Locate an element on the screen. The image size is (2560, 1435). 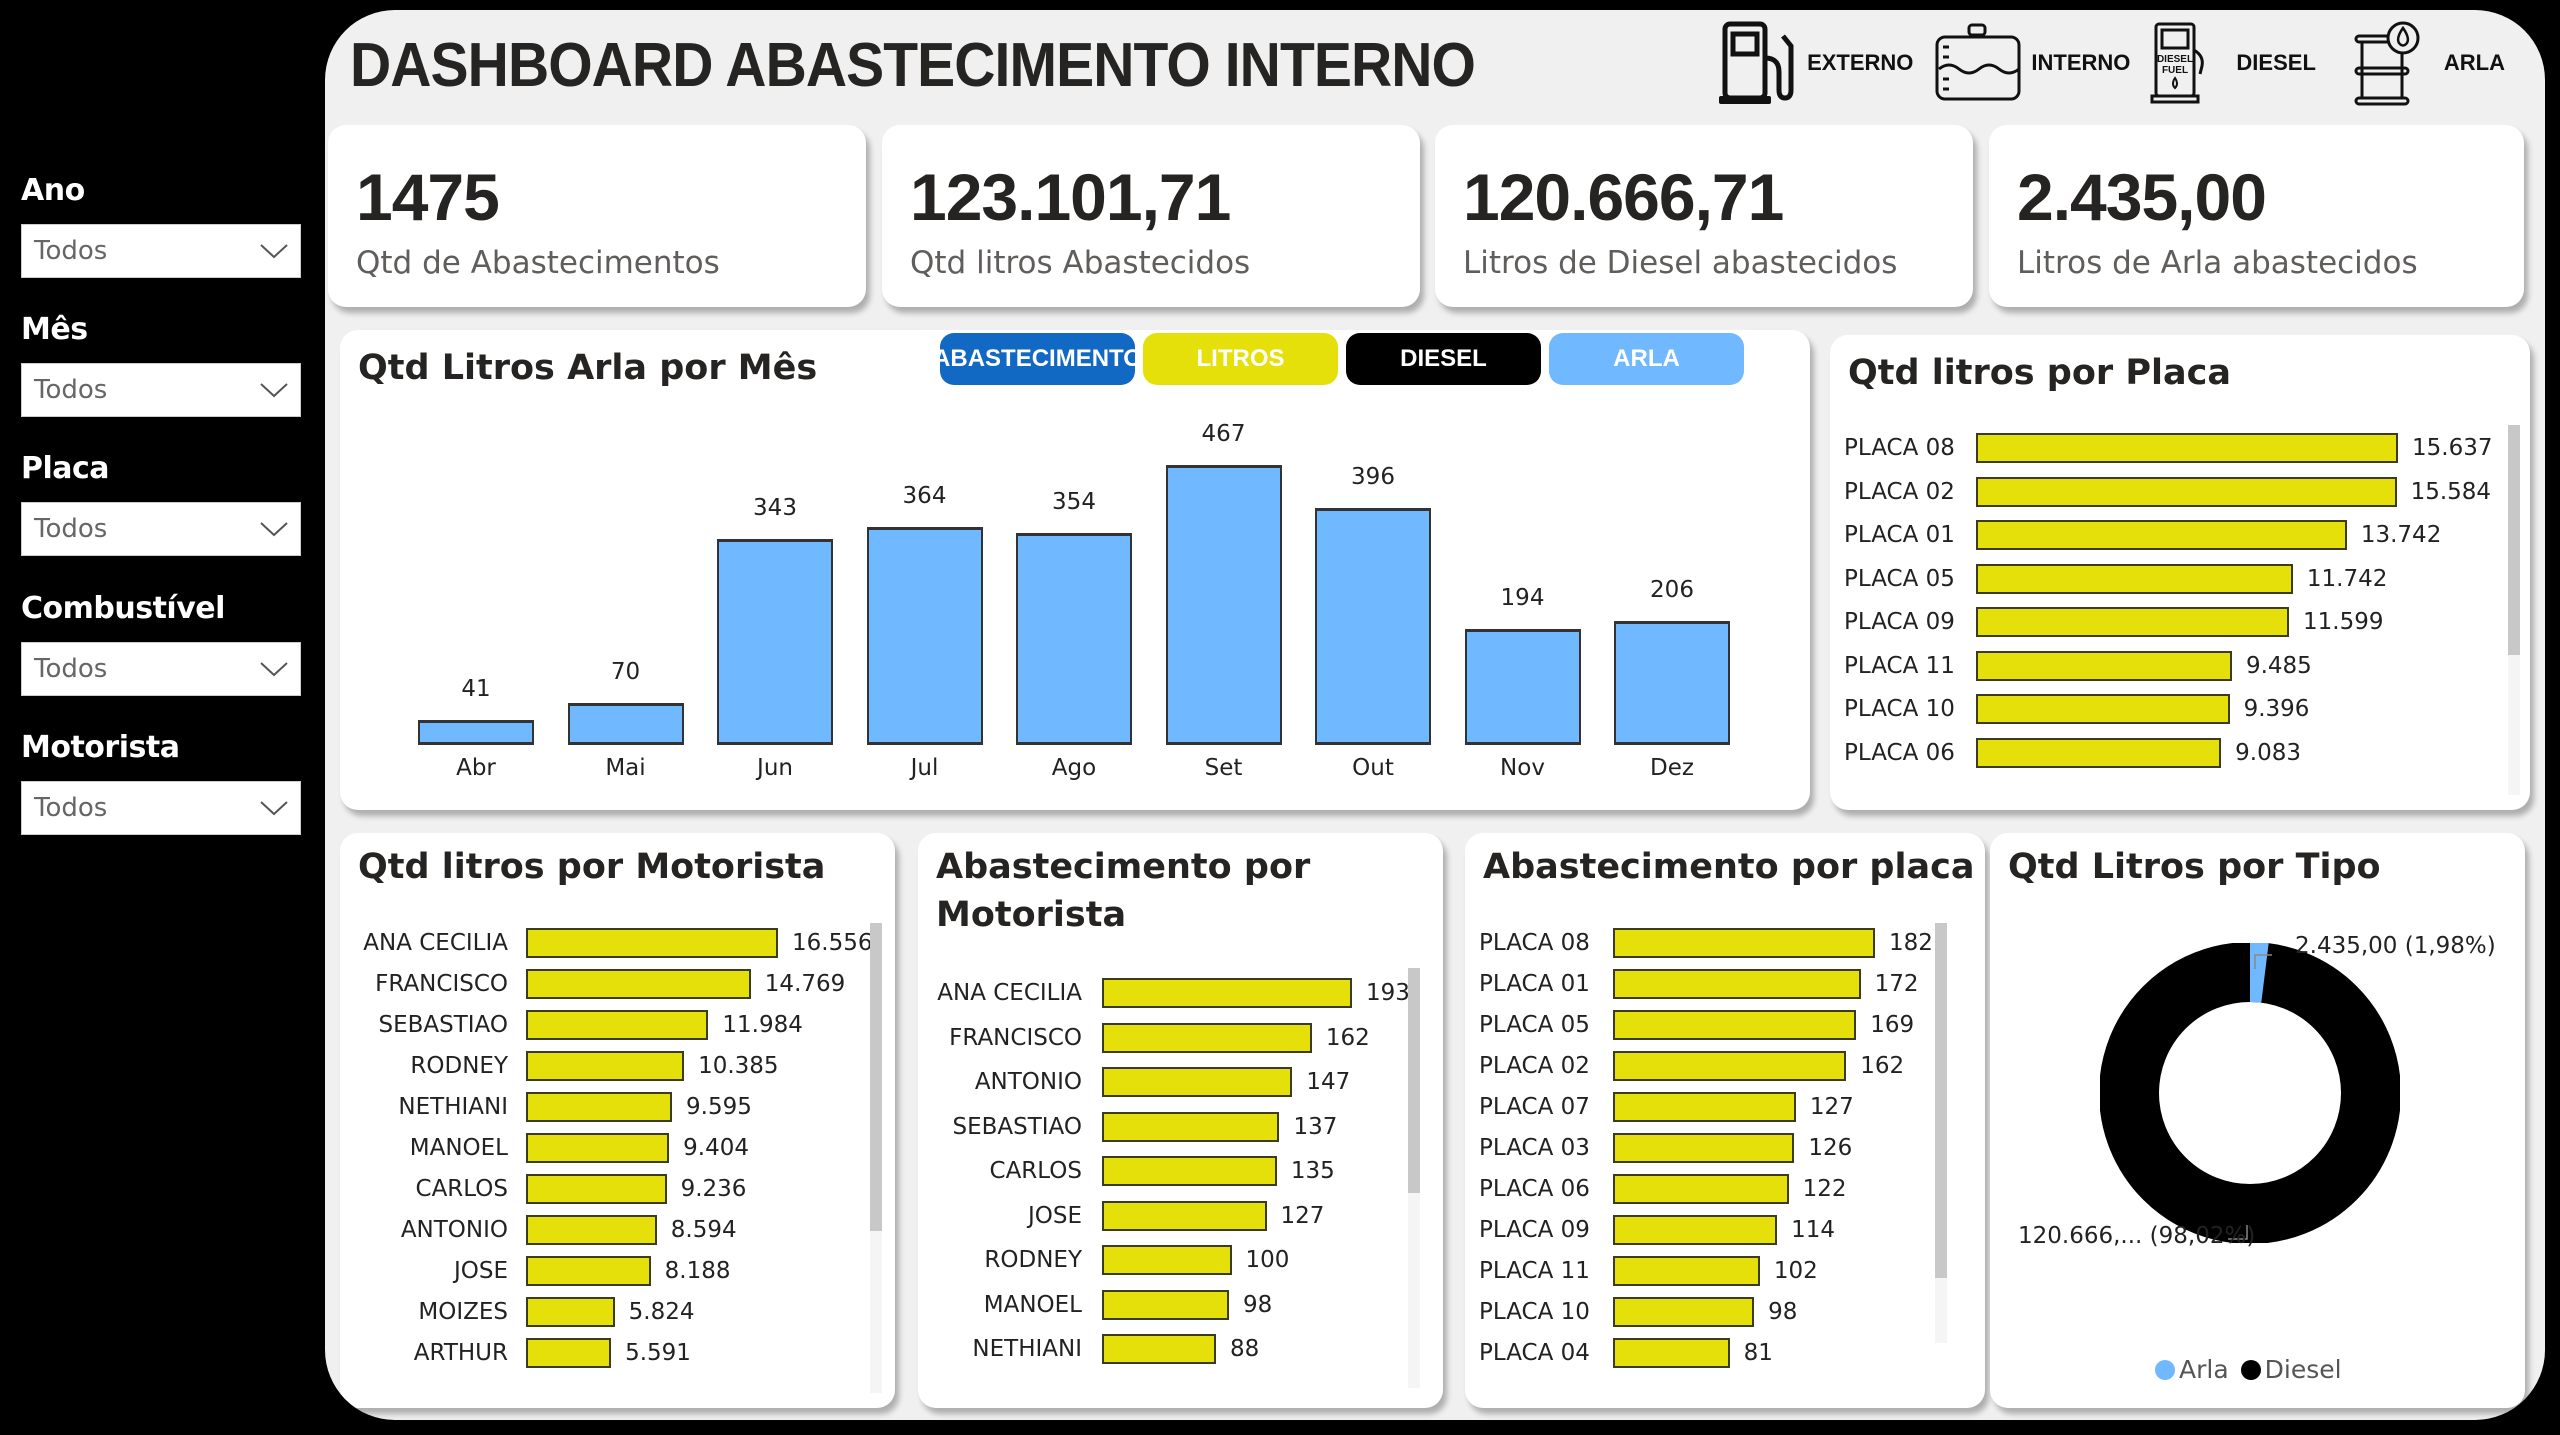
bar-row: MOIZES 5.824 is located at coordinates (524, 1312).